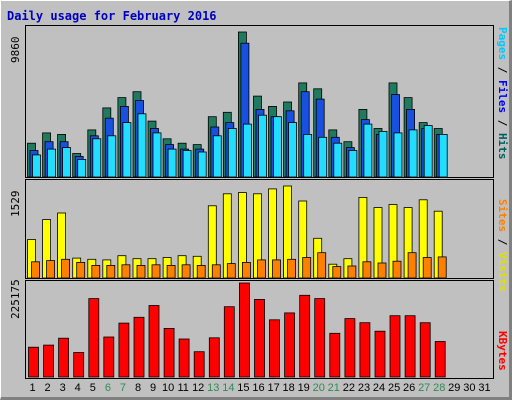 The image size is (512, 400). What do you see at coordinates (243, 388) in the screenshot?
I see `x-tick-label: 15` at bounding box center [243, 388].